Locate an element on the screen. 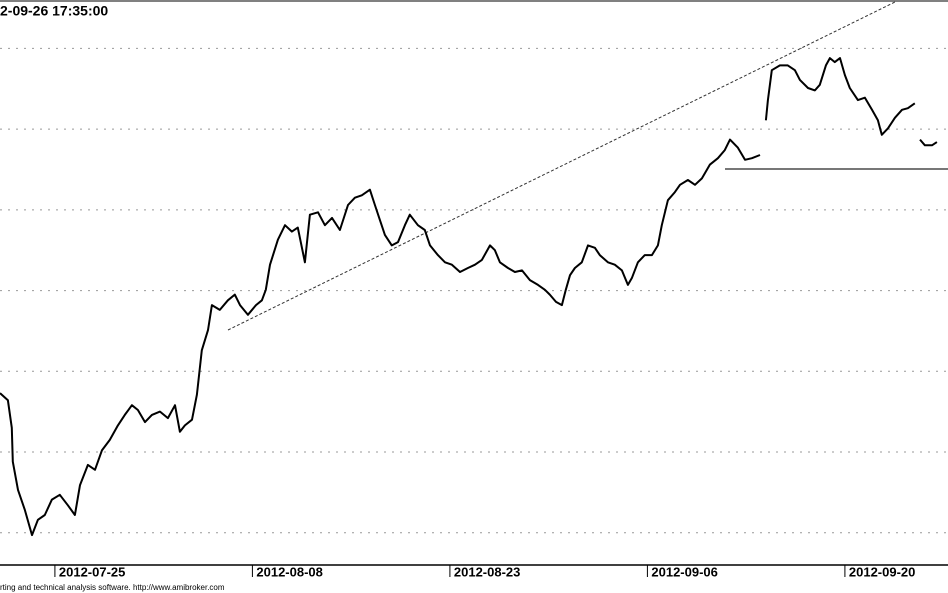 This screenshot has height=593, width=948. x-tick-label: 2012-08-23 is located at coordinates (487, 571).